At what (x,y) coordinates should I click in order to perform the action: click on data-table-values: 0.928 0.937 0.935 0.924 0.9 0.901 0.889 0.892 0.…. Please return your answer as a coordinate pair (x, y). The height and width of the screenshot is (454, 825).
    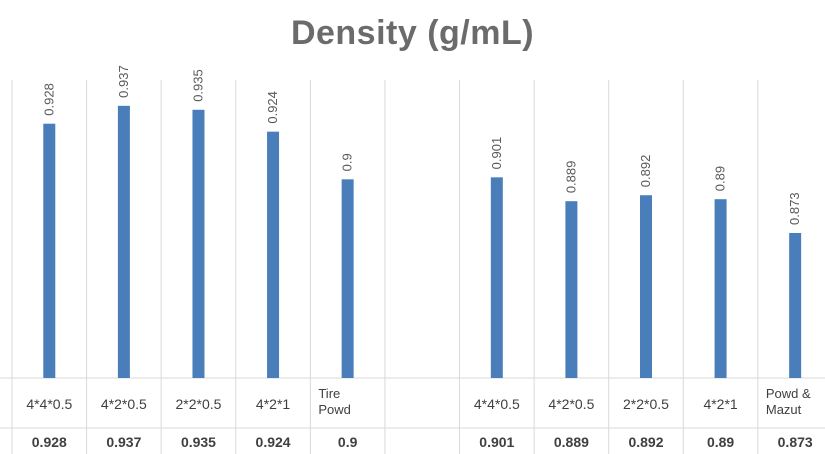
    Looking at the image, I should click on (422, 442).